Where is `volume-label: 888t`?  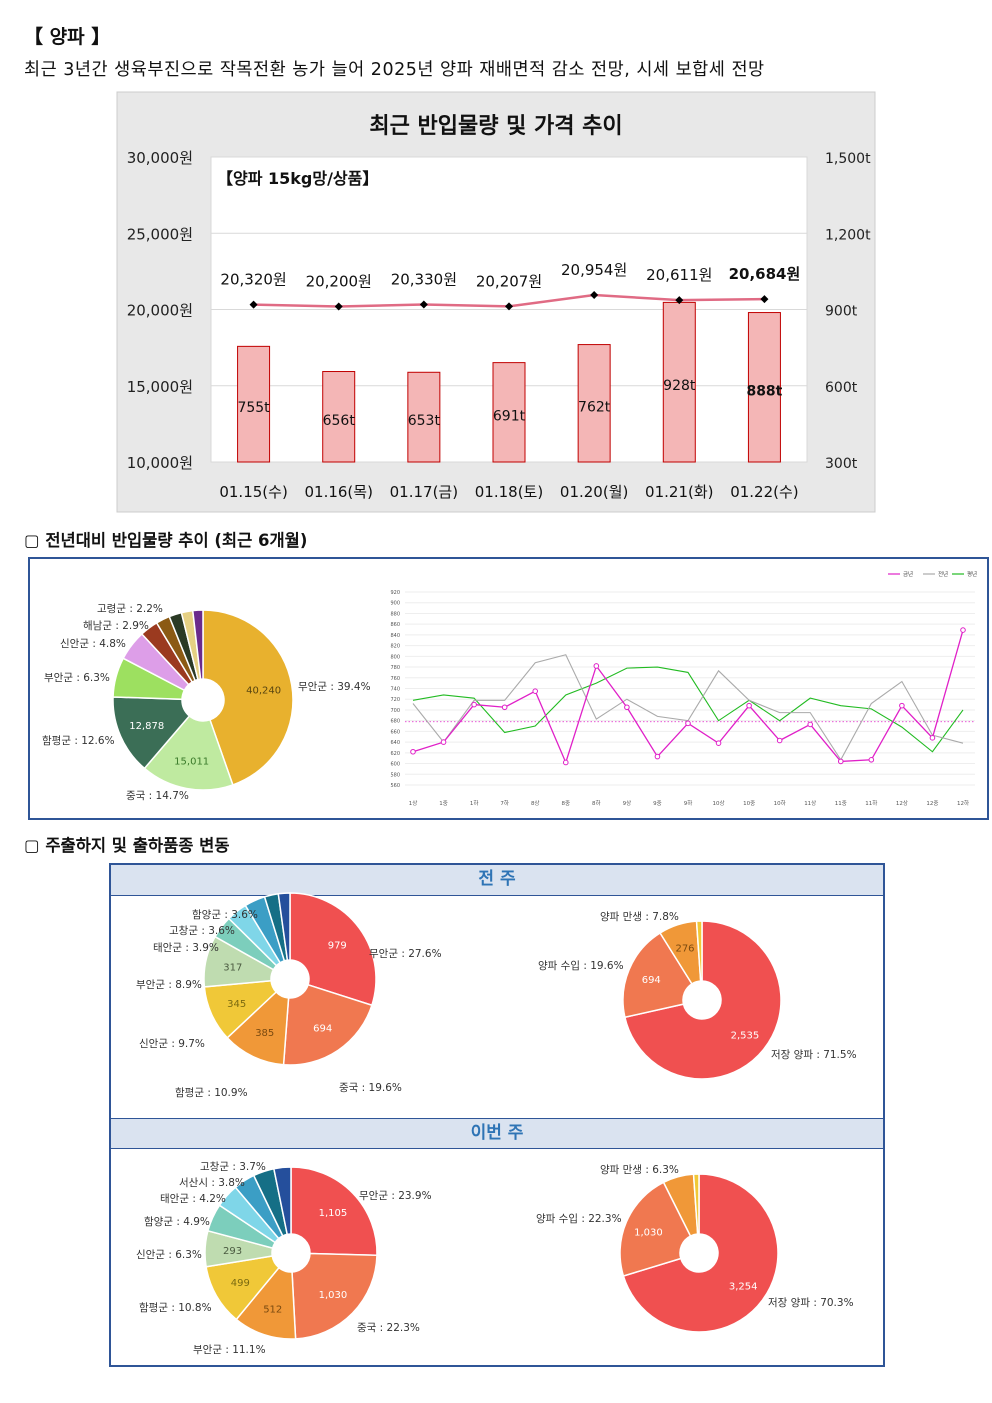 volume-label: 888t is located at coordinates (764, 391).